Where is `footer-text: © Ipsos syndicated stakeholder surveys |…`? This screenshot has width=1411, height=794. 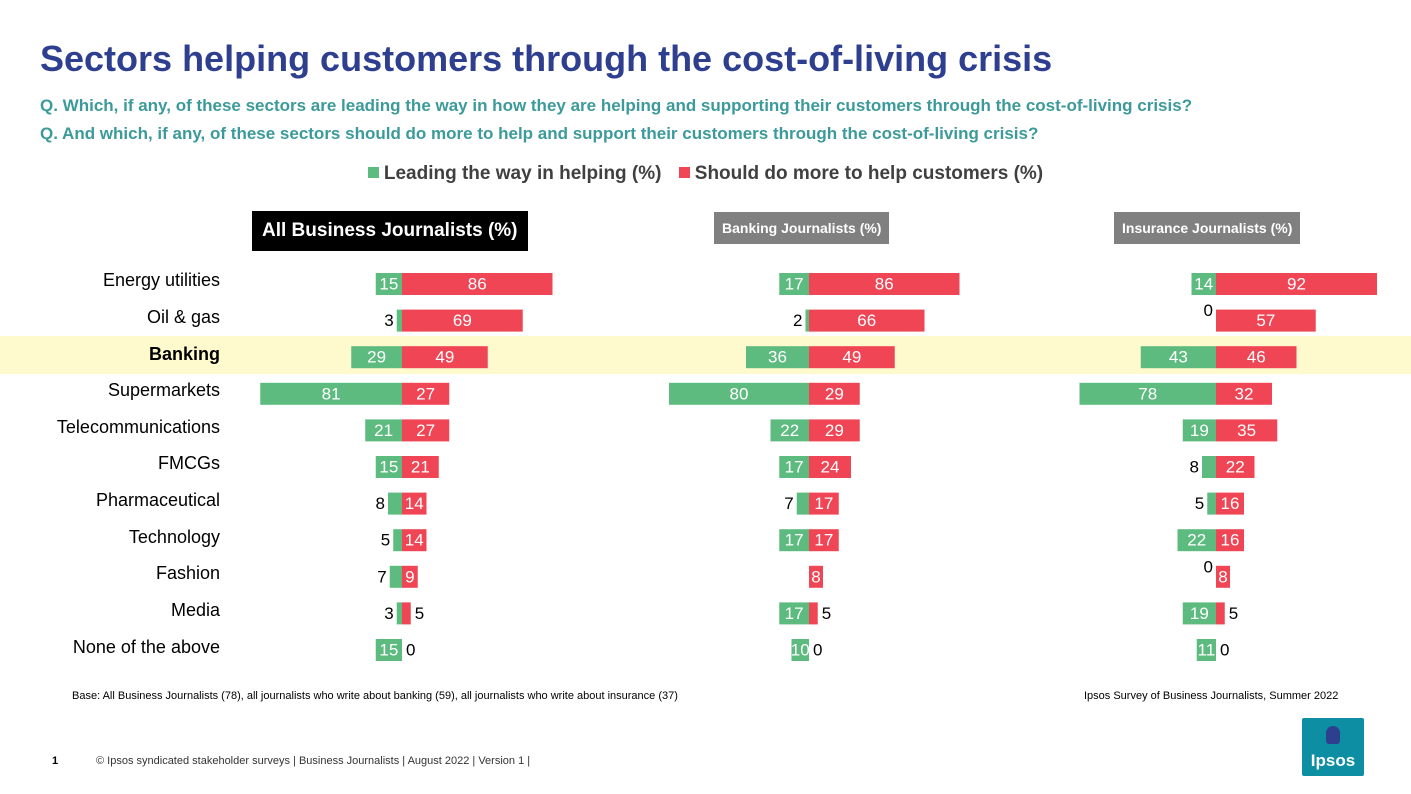
footer-text: © Ipsos syndicated stakeholder surveys |… is located at coordinates (313, 761).